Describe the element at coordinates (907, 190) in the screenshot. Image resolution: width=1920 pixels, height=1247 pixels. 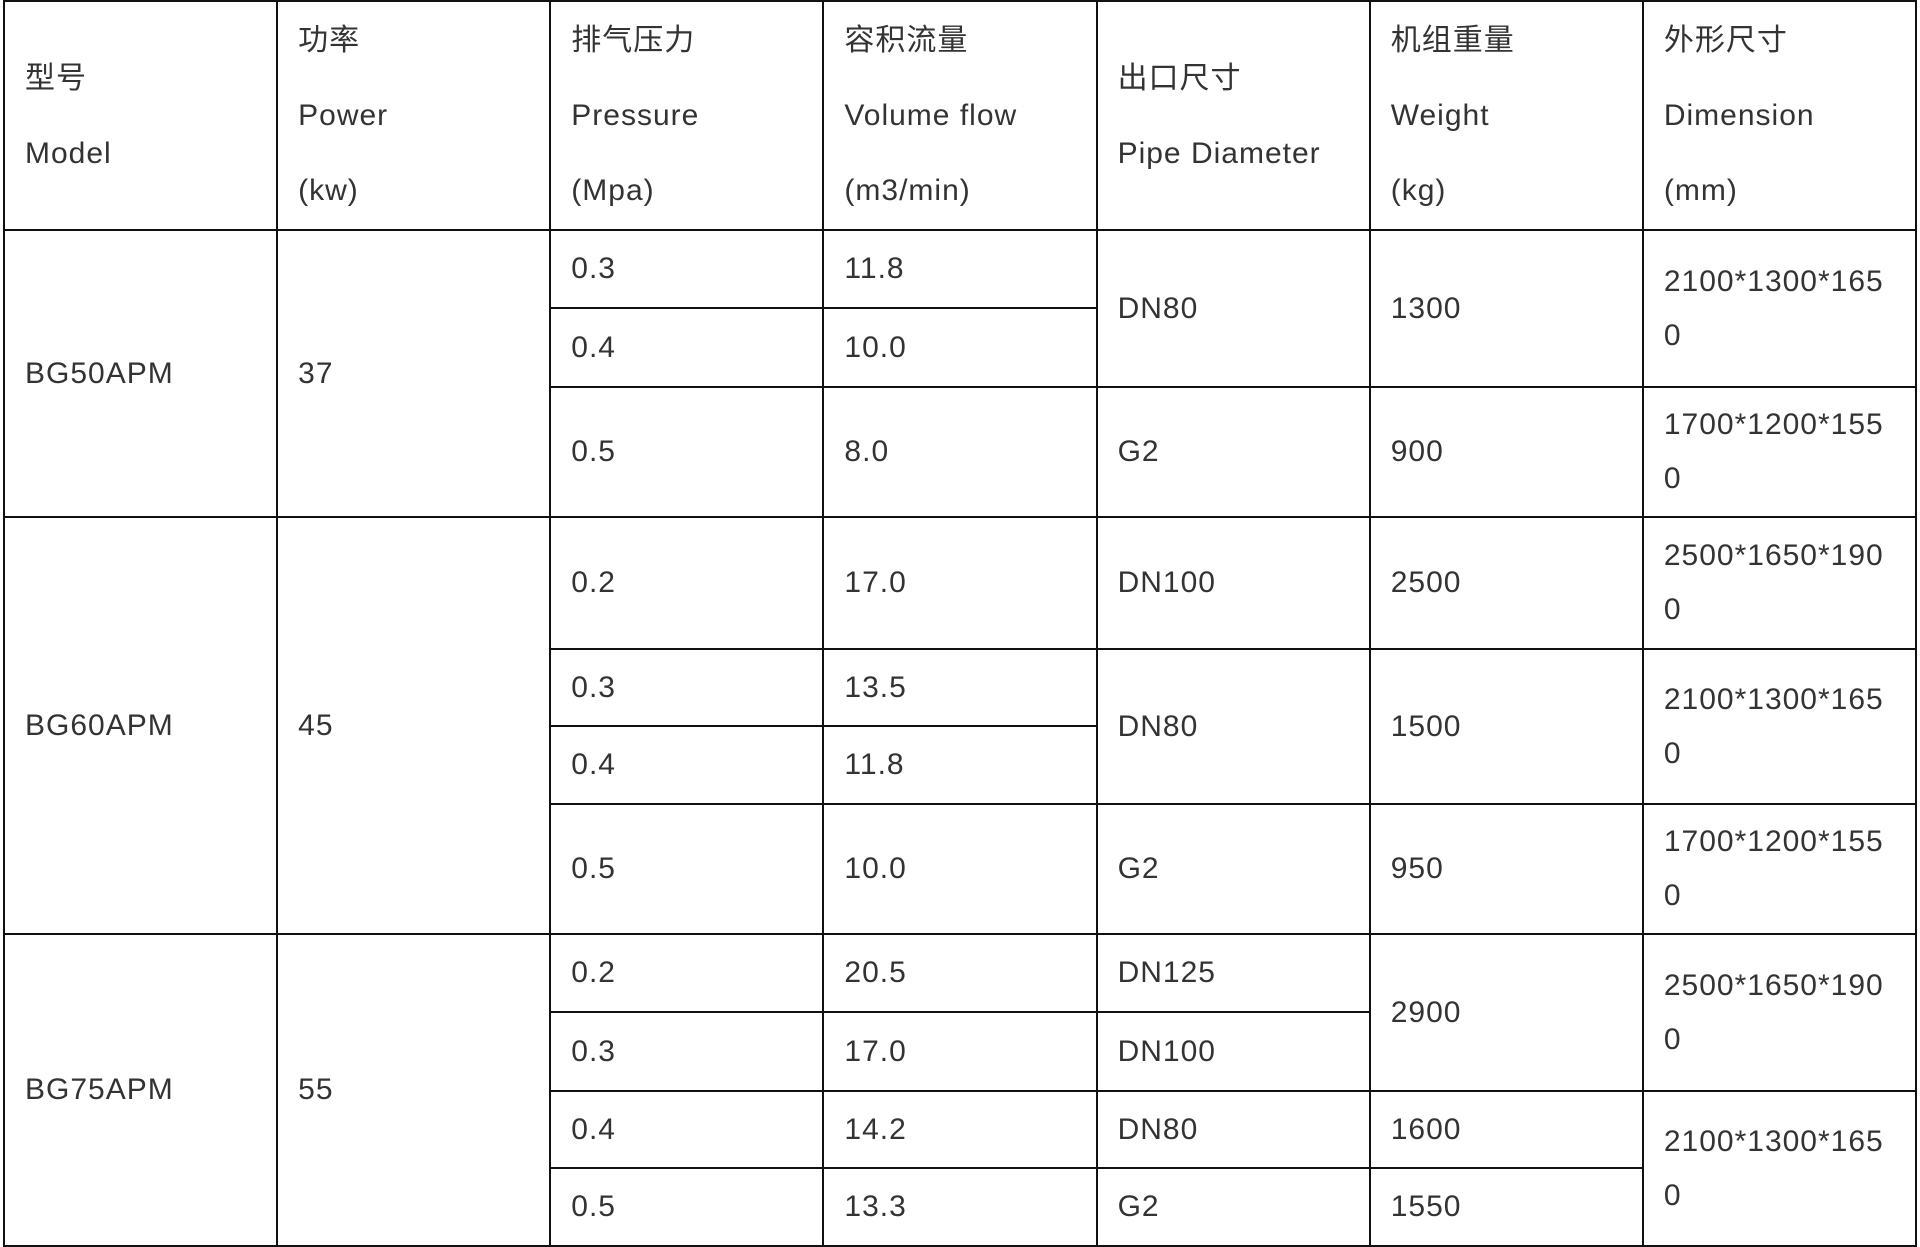
I see `header-unit: (m3/min)` at that location.